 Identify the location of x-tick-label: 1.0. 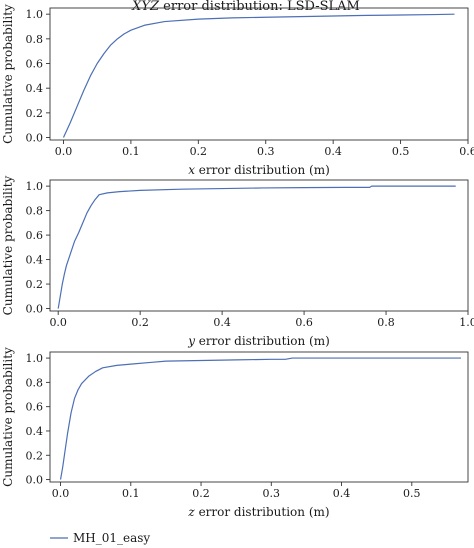
(466, 322).